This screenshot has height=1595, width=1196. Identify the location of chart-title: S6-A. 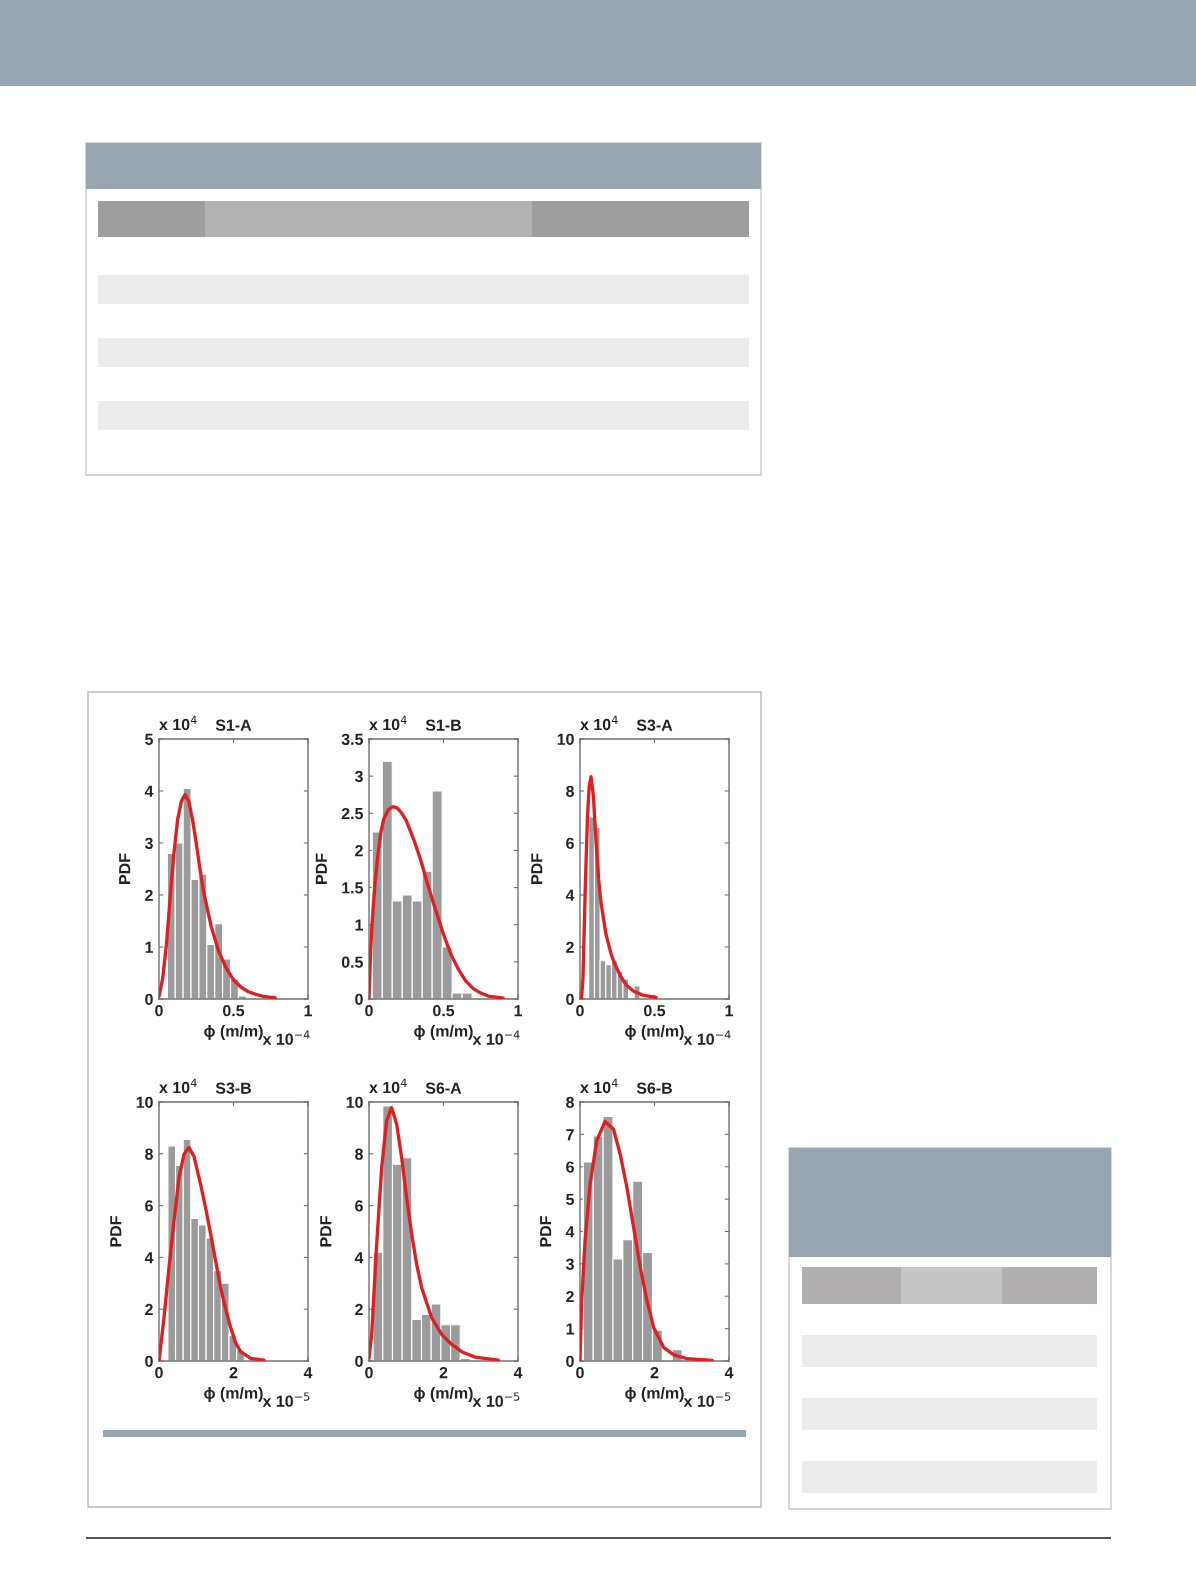
(443, 1088).